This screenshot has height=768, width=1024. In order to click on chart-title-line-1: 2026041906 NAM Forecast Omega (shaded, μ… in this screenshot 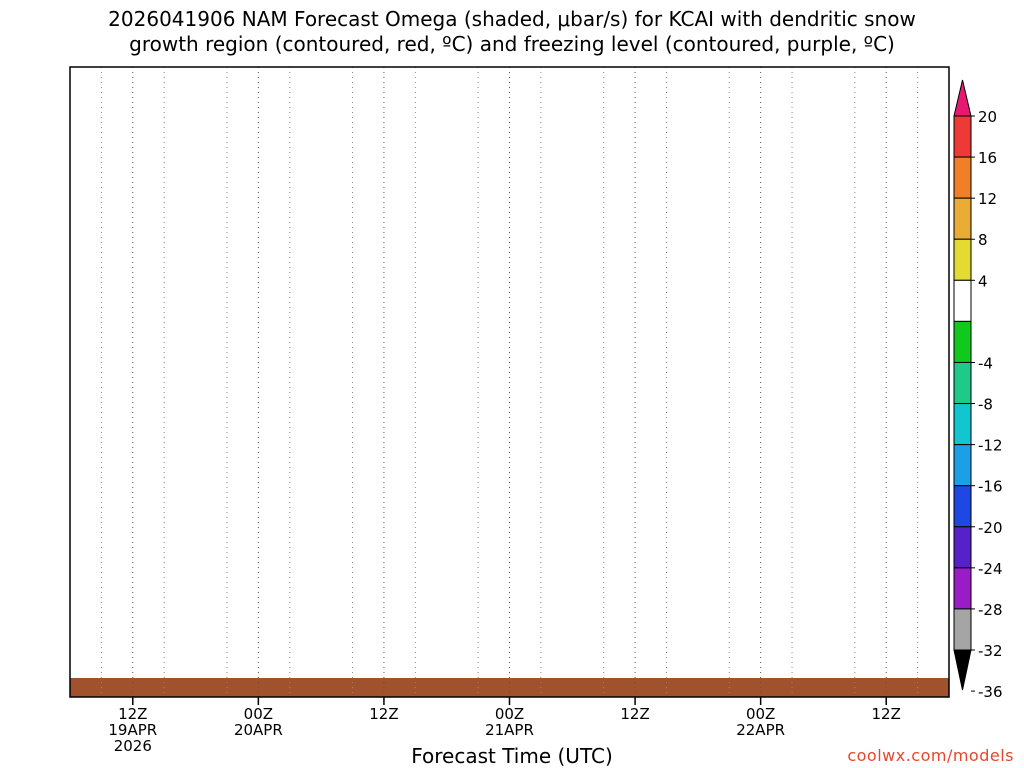, I will do `click(512, 19)`.